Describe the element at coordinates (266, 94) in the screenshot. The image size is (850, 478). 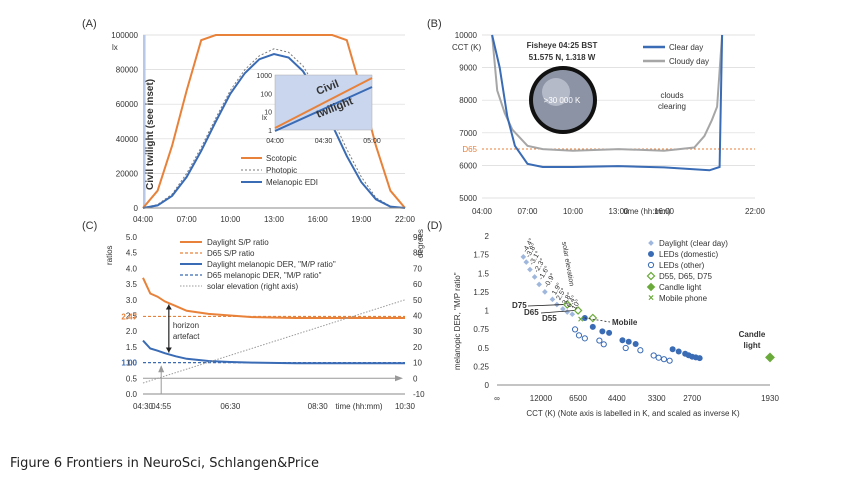
I see `inset-y-tick-label: 100` at that location.